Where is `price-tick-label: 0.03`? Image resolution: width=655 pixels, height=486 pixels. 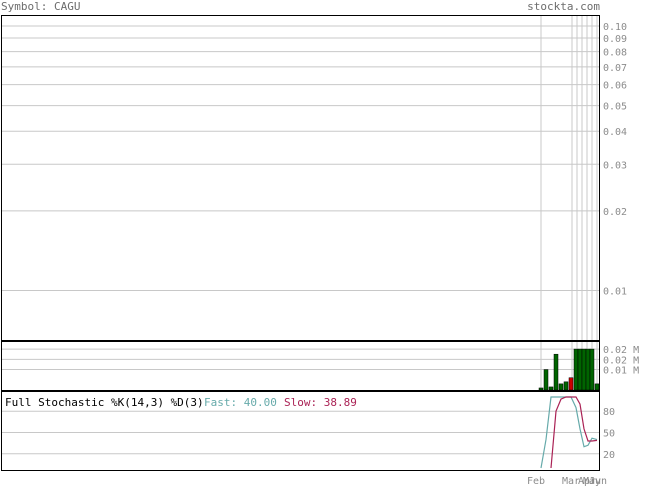 price-tick-label: 0.03 is located at coordinates (615, 165).